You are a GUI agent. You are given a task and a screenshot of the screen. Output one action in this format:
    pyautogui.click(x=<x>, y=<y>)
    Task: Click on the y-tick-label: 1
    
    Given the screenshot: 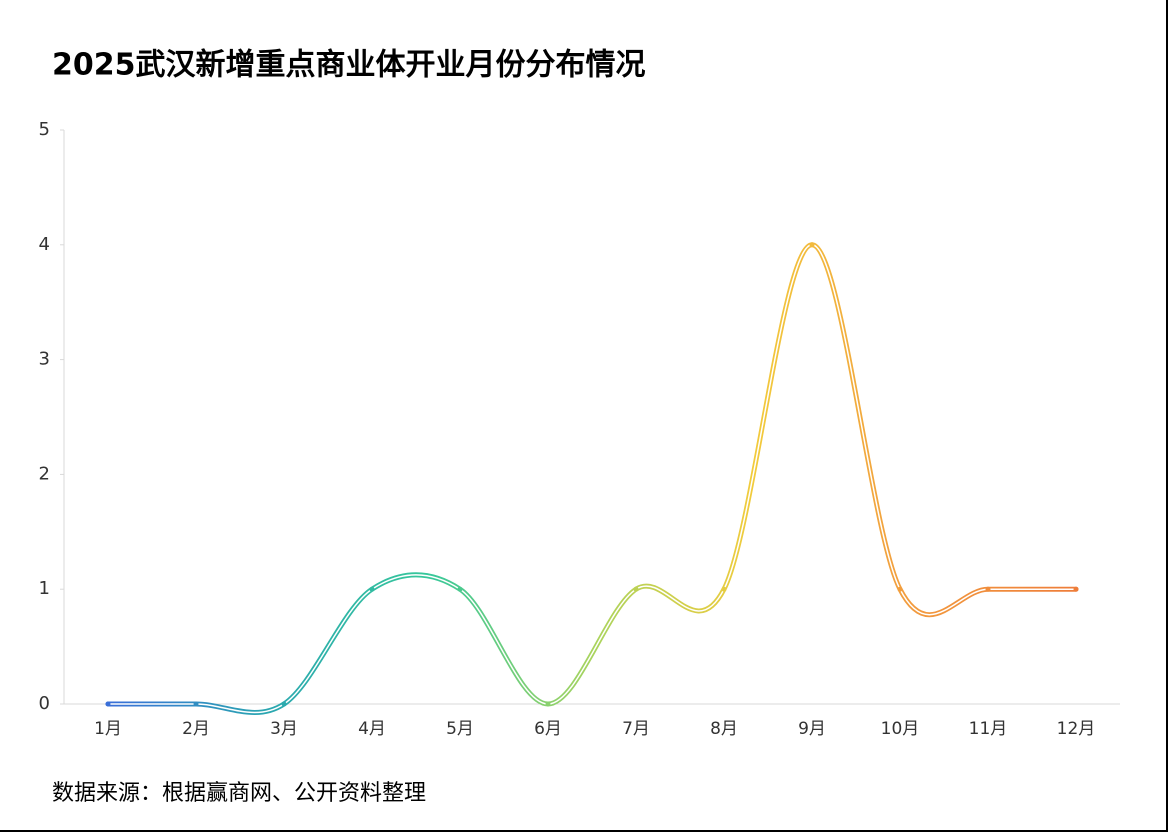 What is the action you would take?
    pyautogui.click(x=44, y=588)
    